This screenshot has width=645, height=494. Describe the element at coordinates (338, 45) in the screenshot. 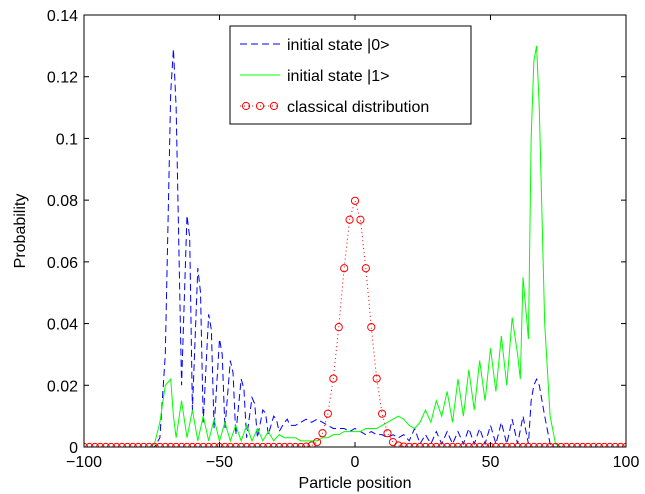

I see `legend-label-state0: initial state |0>` at that location.